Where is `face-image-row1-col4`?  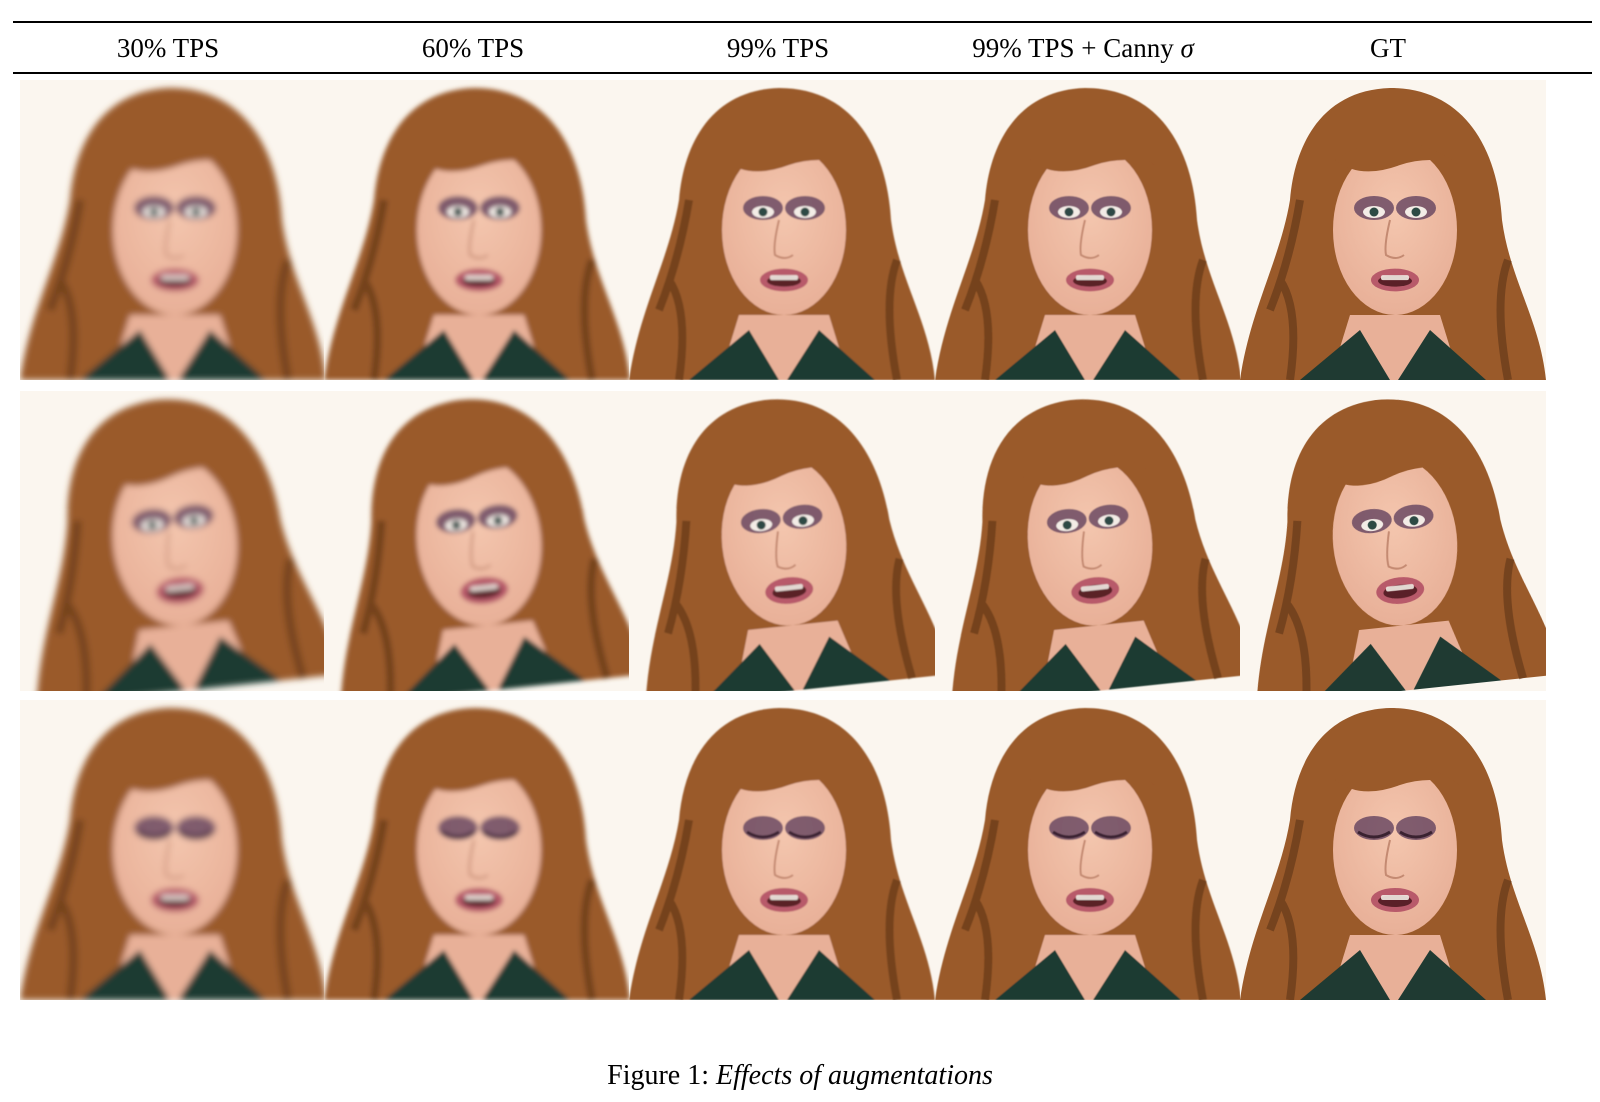
face-image-row1-col4 is located at coordinates (1088, 230).